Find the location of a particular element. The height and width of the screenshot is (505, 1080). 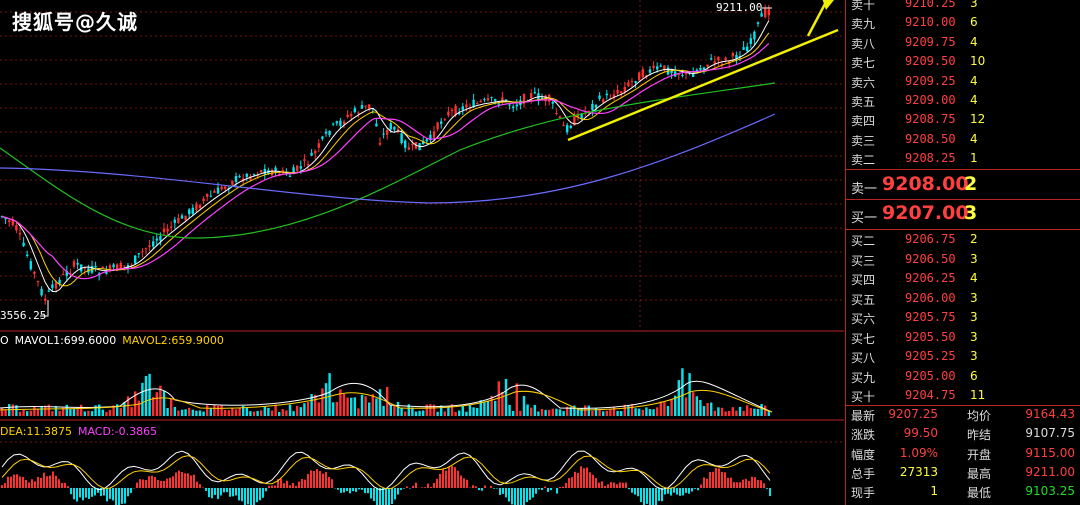

bid-row: 买五 9206.00 3 is located at coordinates (963, 301).